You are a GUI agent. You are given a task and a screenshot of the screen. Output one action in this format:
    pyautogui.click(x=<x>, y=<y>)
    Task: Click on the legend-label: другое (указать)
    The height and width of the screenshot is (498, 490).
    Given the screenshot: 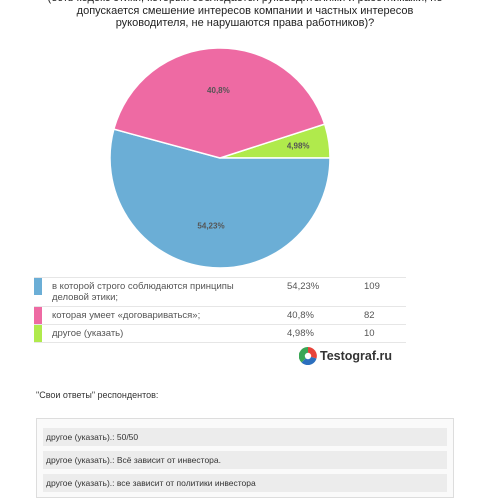 What is the action you would take?
    pyautogui.click(x=88, y=333)
    